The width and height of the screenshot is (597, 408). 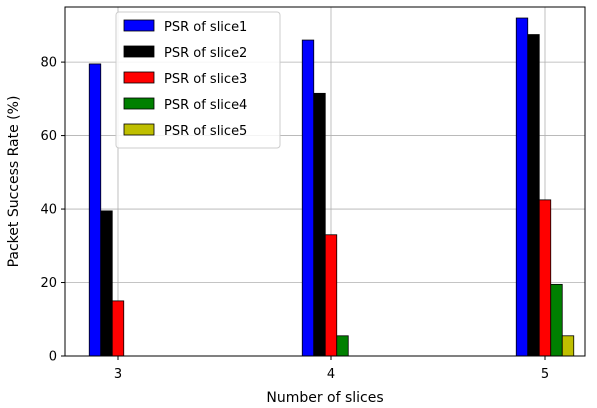 I want to click on x-tick-label: 5, so click(x=545, y=374).